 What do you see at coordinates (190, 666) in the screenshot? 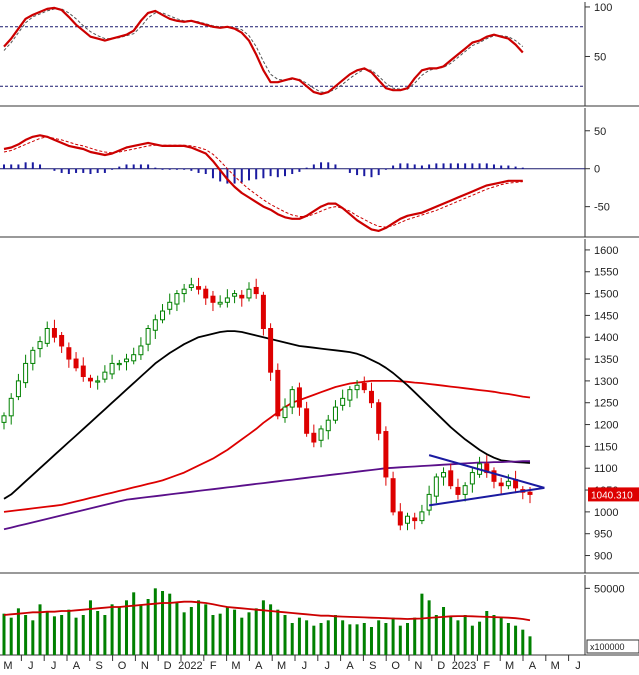
I see `x-axis-label: 2022` at bounding box center [190, 666].